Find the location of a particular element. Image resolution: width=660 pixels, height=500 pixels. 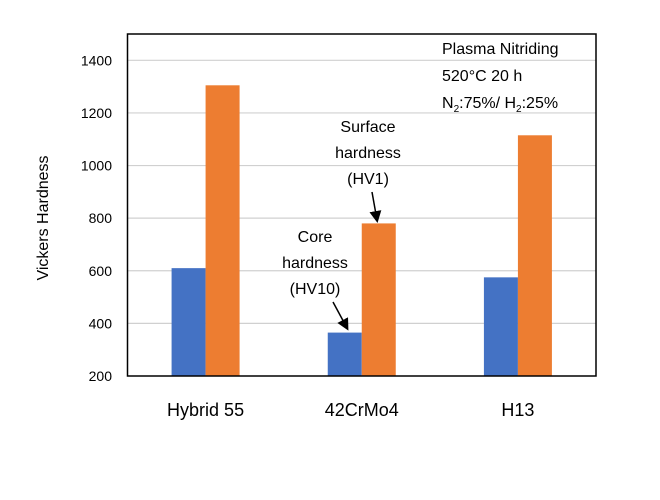

y-tick-label: 1200 is located at coordinates (96, 113).